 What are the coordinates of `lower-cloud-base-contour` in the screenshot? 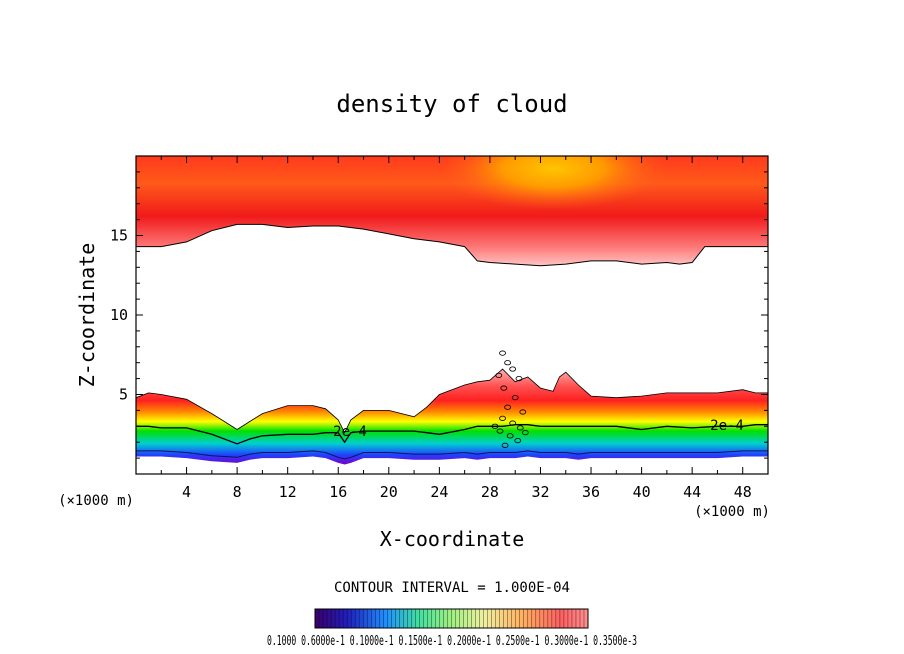 It's located at (452, 455).